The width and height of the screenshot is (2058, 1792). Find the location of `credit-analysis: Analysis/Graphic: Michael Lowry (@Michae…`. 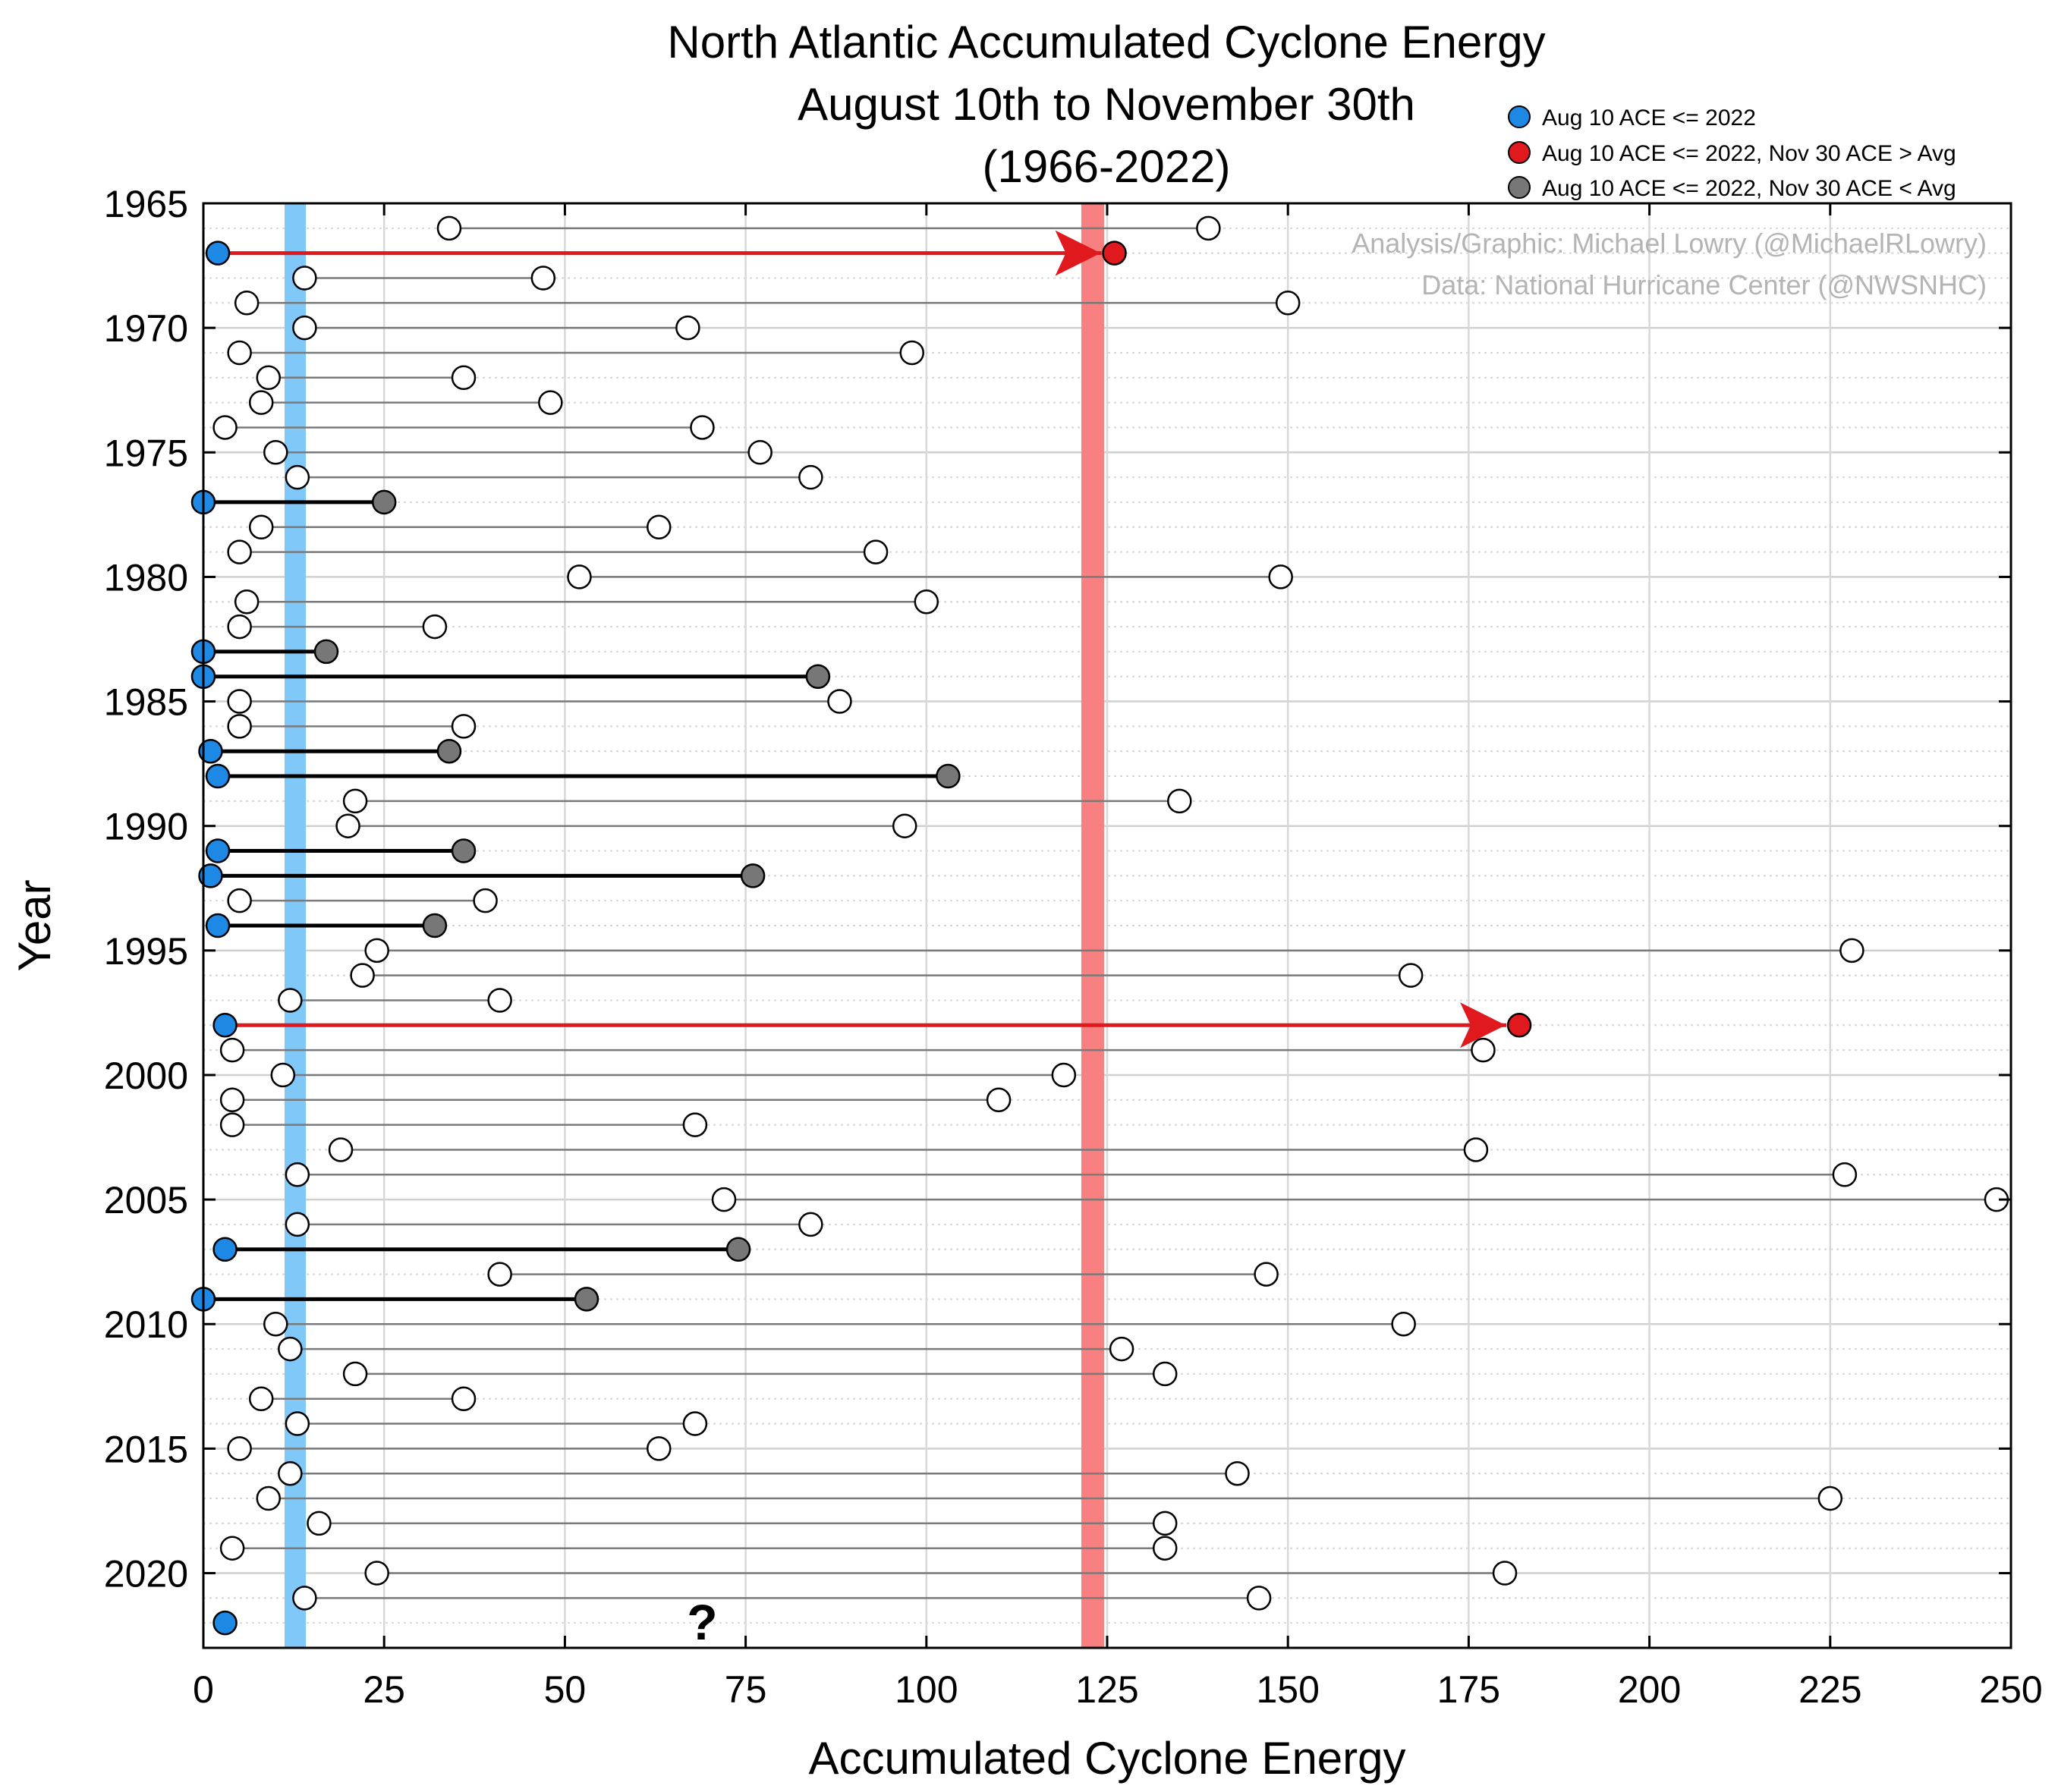

credit-analysis: Analysis/Graphic: Michael Lowry (@Michae… is located at coordinates (1669, 243).